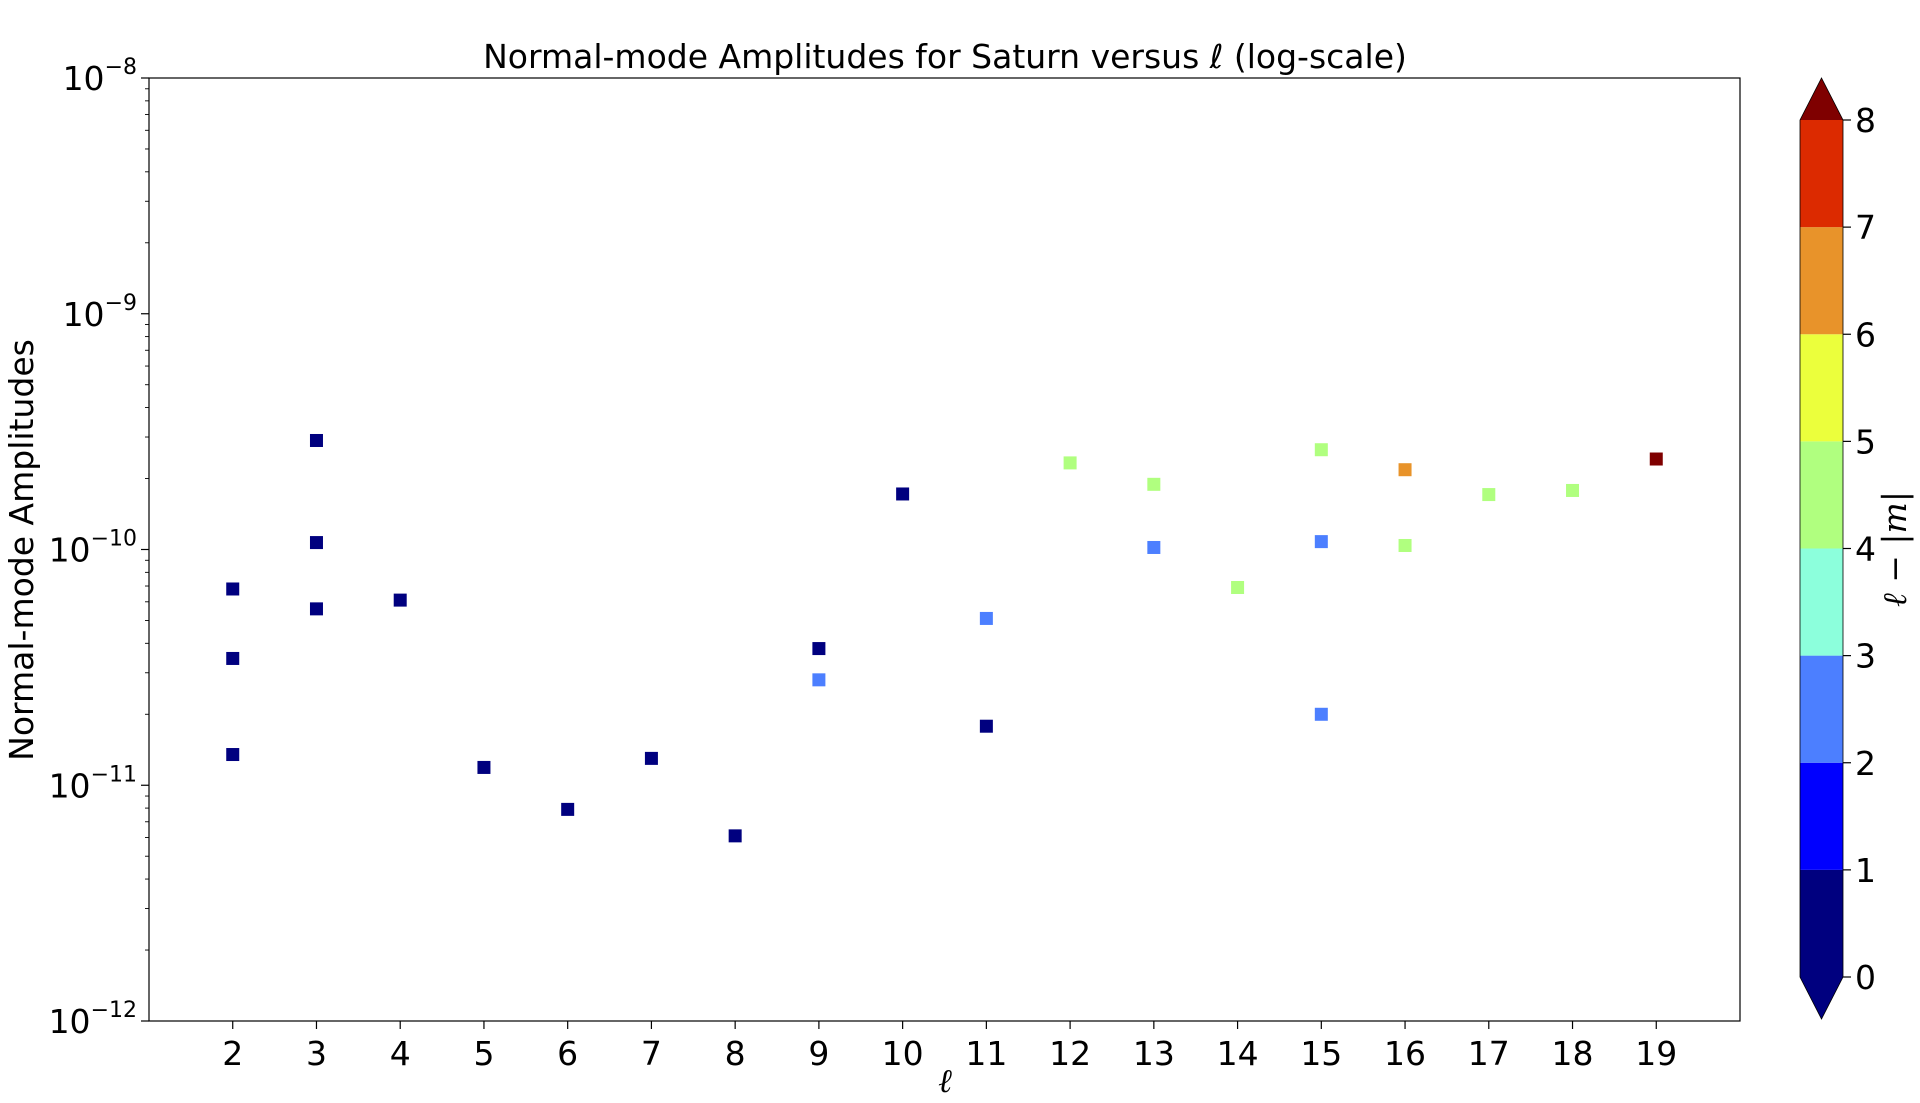  Describe the element at coordinates (651, 1053) in the screenshot. I see `x-tick-label: 7` at that location.